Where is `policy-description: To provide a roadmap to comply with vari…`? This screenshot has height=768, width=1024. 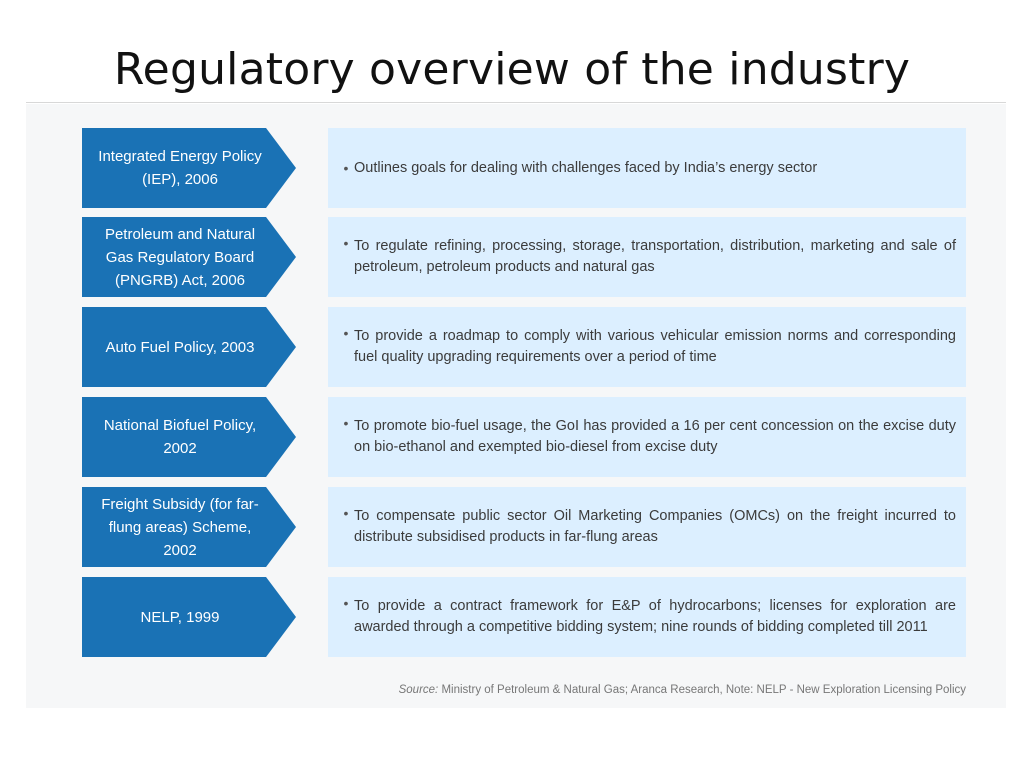
policy-description: To provide a roadmap to comply with vari… is located at coordinates (655, 346).